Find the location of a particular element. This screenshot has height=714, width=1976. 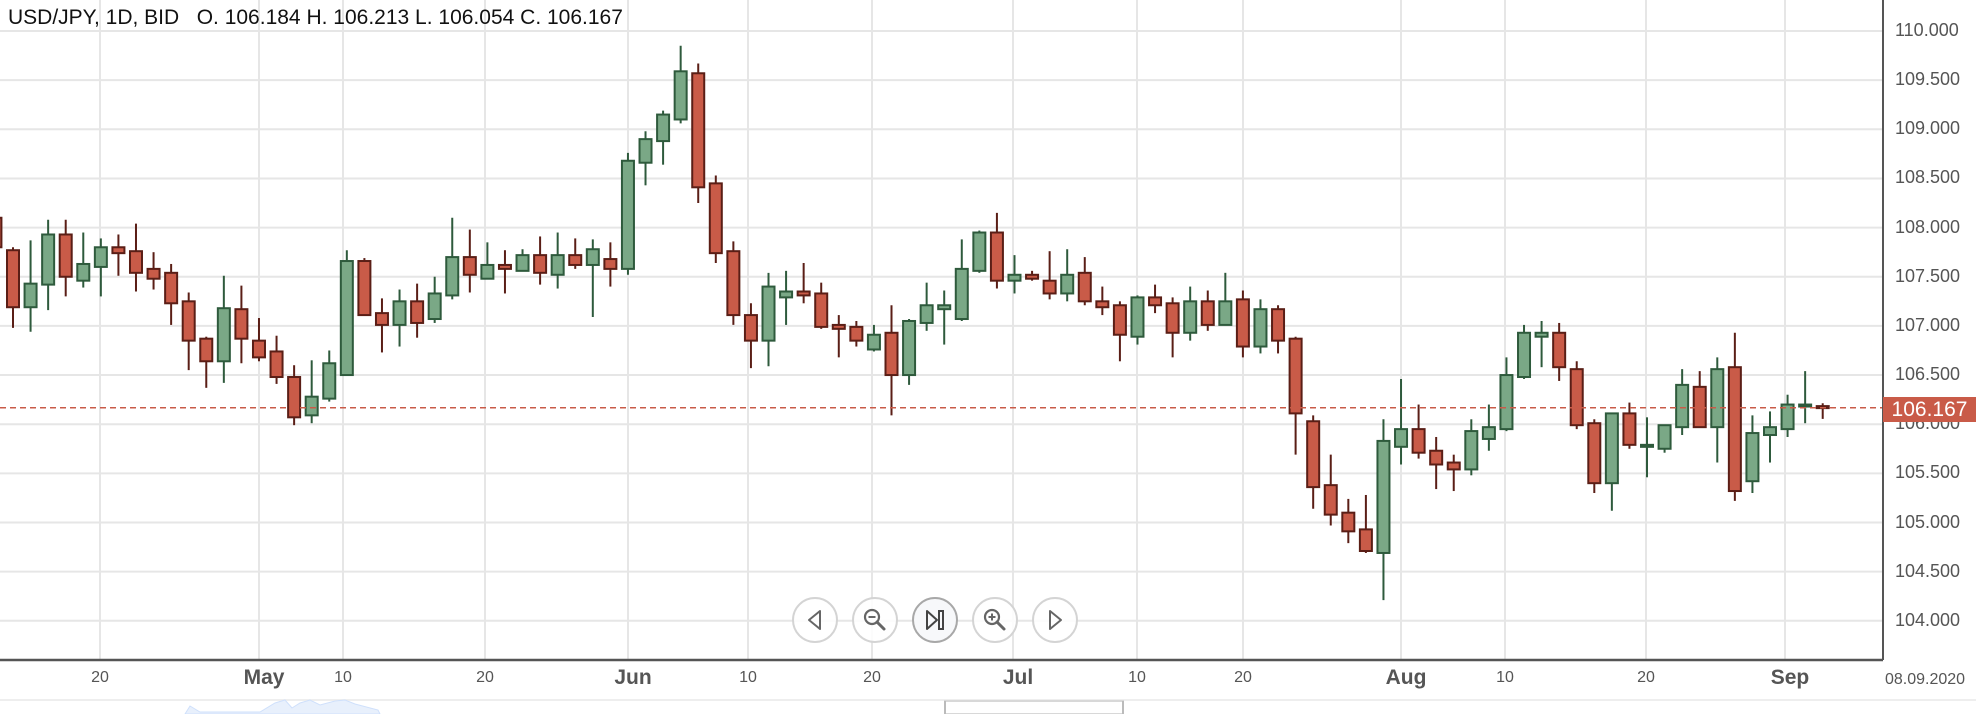

navigator-area is located at coordinates (282, 706).